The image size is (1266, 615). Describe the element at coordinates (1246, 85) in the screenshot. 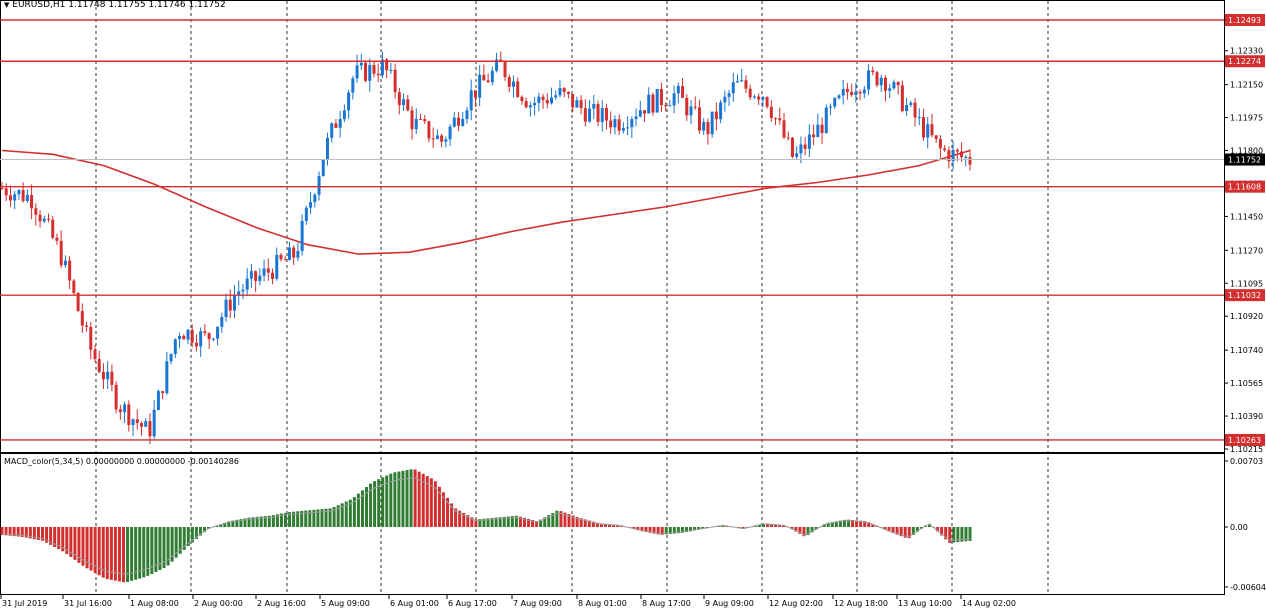

I see `price-axis-label: 1.12150` at that location.